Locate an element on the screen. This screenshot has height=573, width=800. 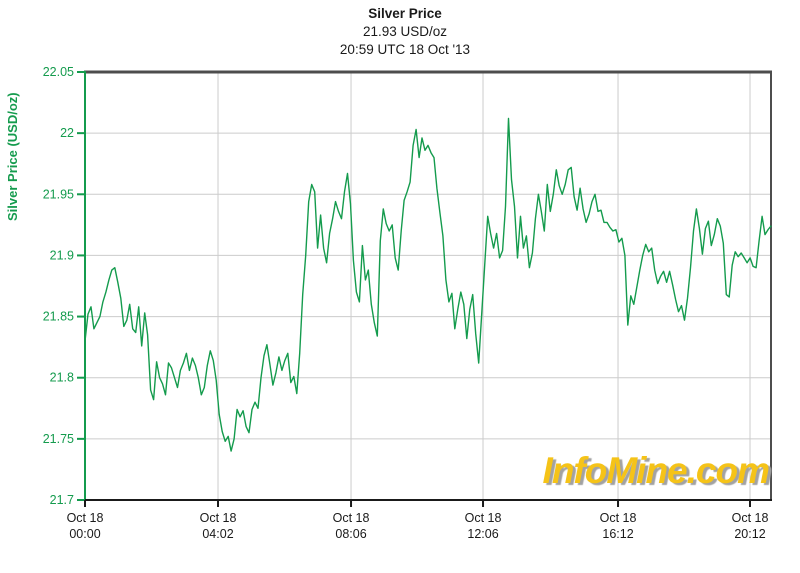
y-tick-label: 21.9 is located at coordinates (62, 255).